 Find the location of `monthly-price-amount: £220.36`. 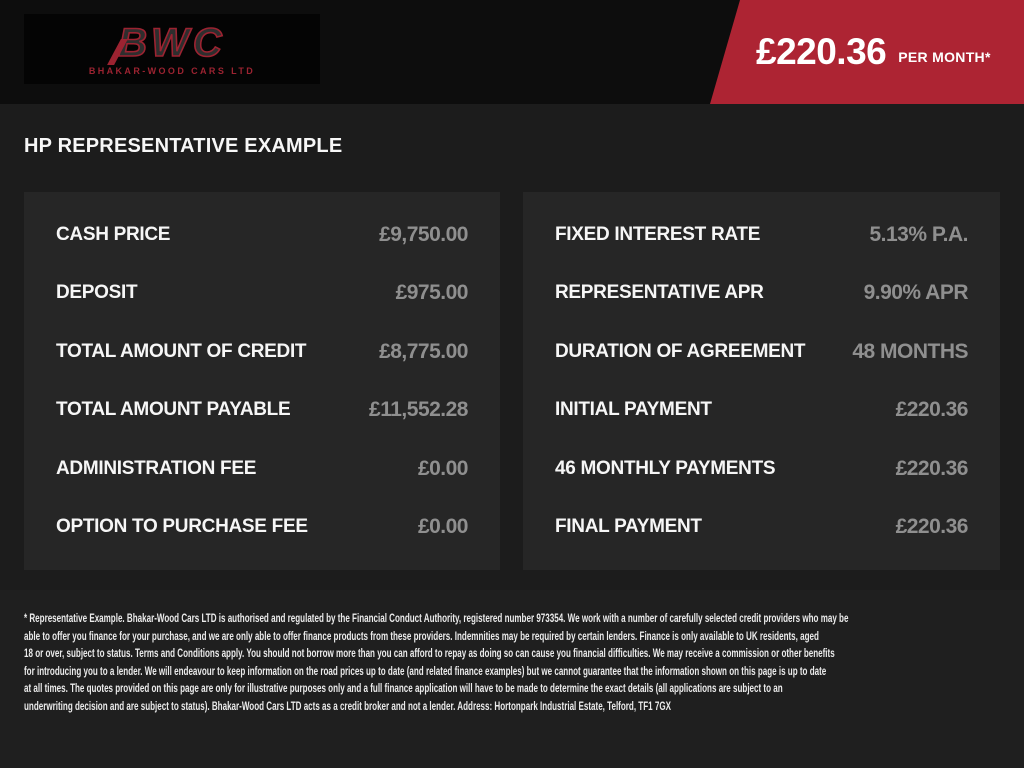

monthly-price-amount: £220.36 is located at coordinates (821, 51).